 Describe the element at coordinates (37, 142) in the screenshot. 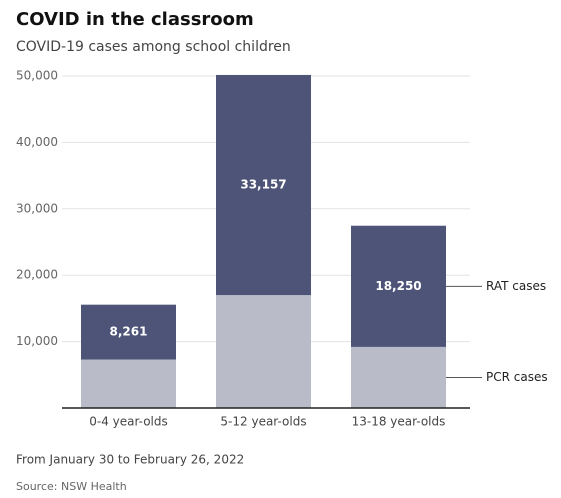

I see `y-tick-label: 40,000` at that location.